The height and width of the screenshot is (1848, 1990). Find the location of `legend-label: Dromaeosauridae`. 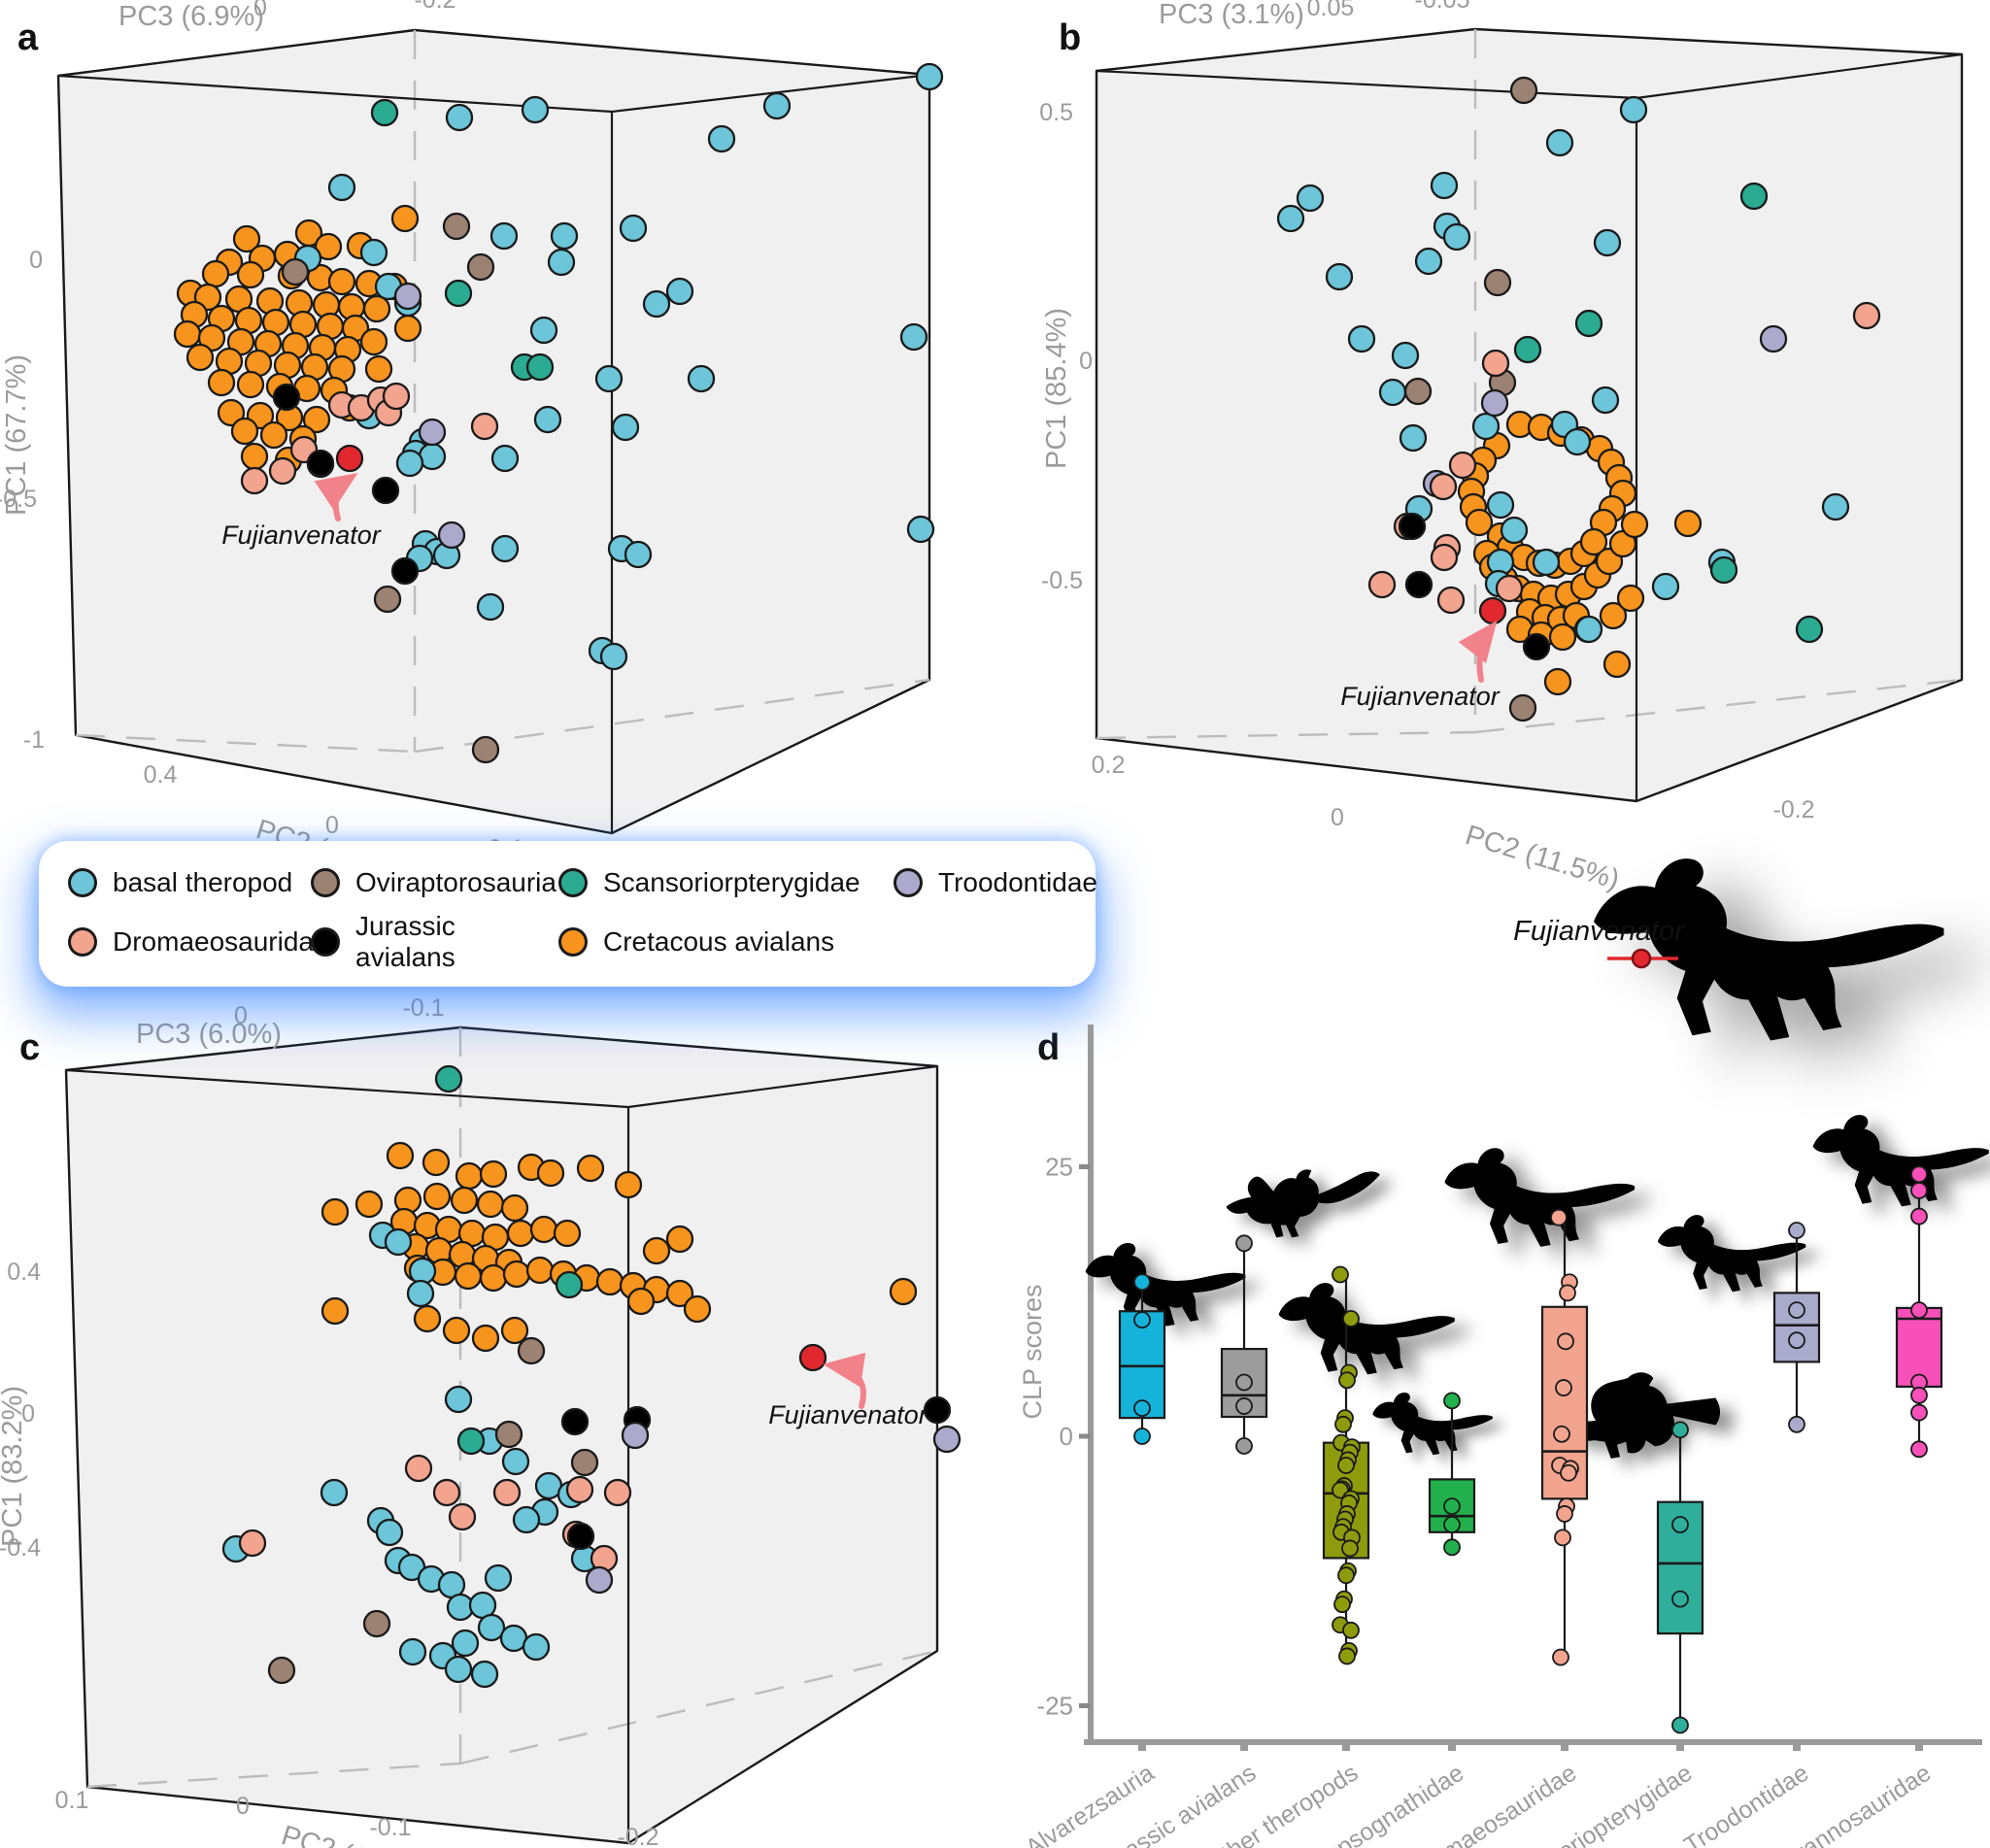

legend-label: Dromaeosauridae is located at coordinates (221, 941).